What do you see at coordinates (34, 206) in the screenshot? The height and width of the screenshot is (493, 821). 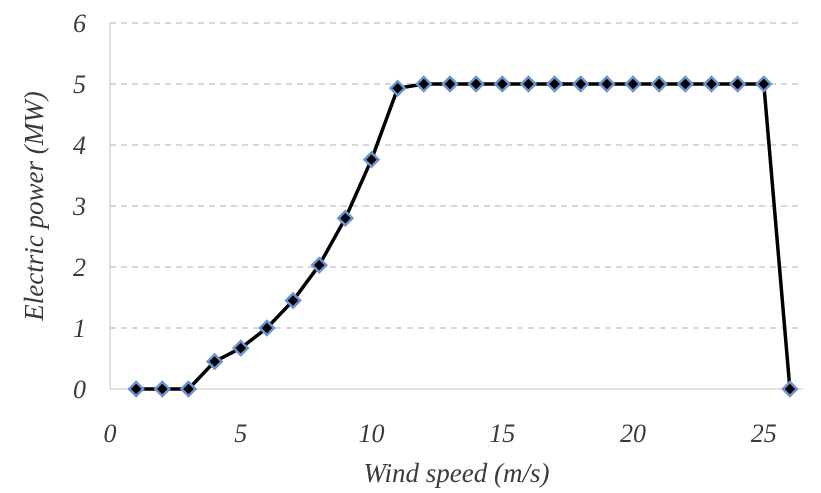 I see `y-axis-title: Electric power (MW)` at bounding box center [34, 206].